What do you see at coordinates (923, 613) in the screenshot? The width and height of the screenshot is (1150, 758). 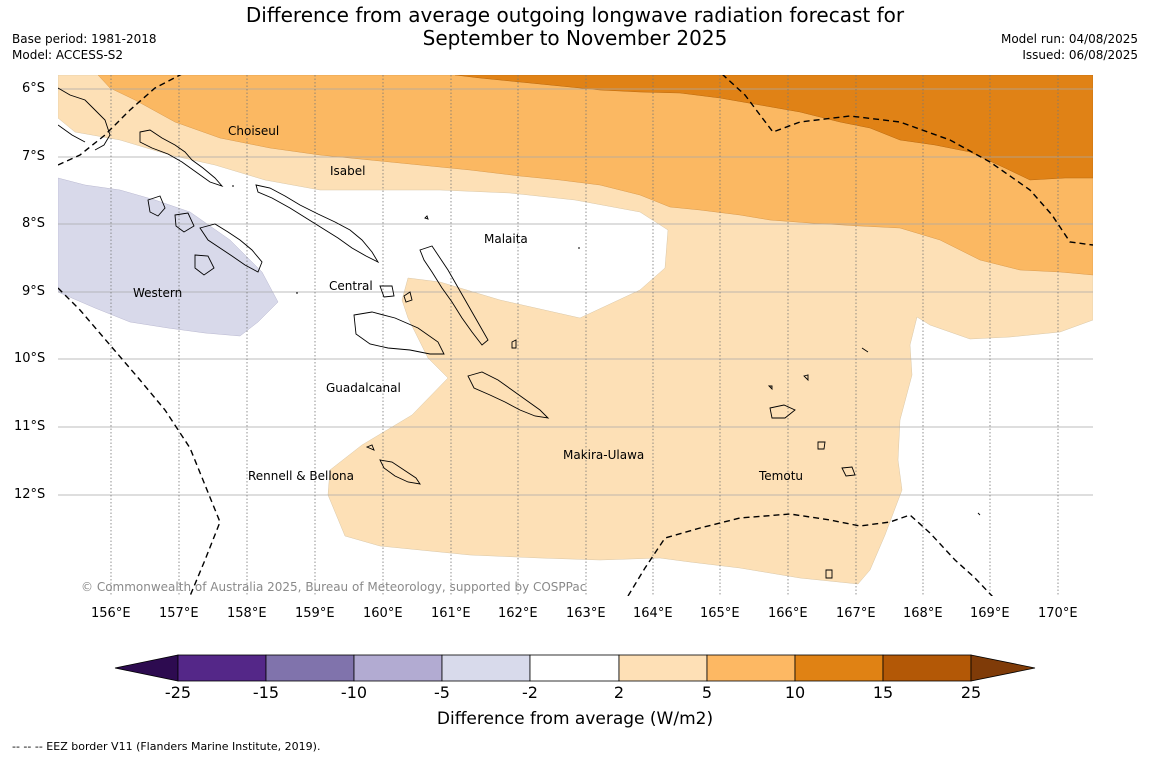 I see `lon-label: 168°E` at bounding box center [923, 613].